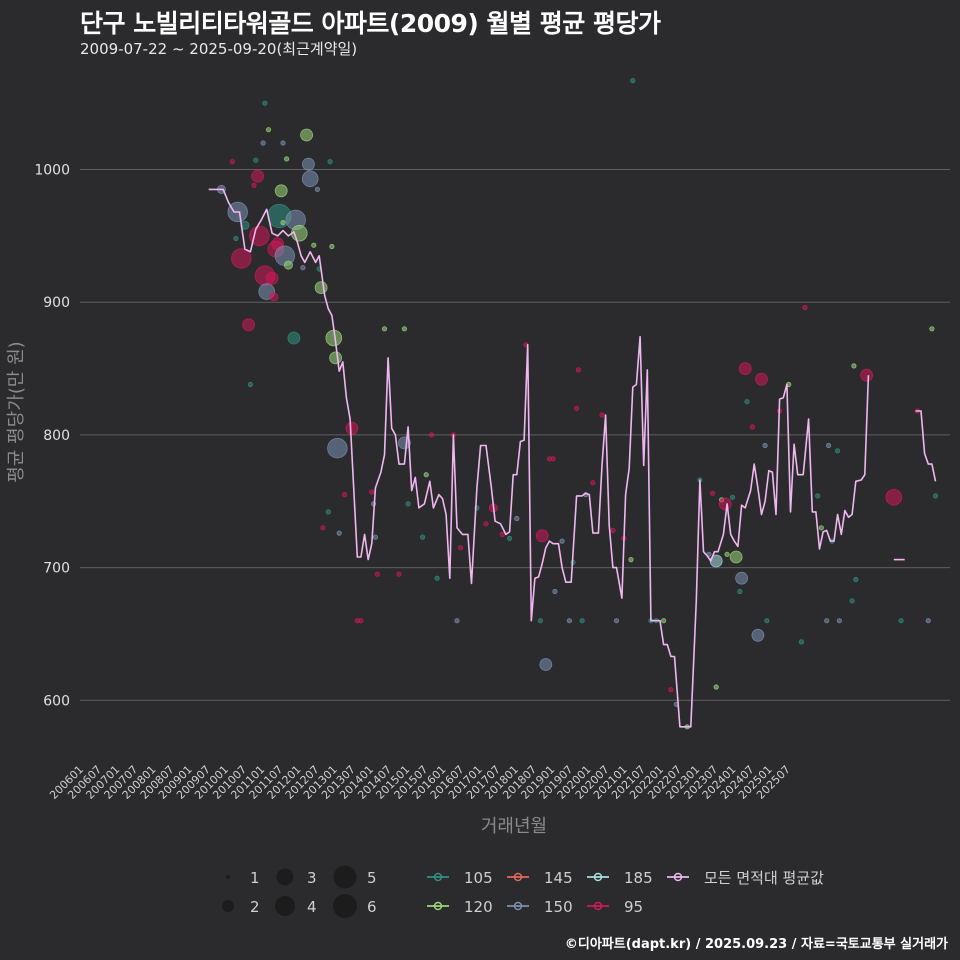 This screenshot has width=960, height=960. Describe the element at coordinates (56, 701) in the screenshot. I see `y-tick-label: 600` at that location.